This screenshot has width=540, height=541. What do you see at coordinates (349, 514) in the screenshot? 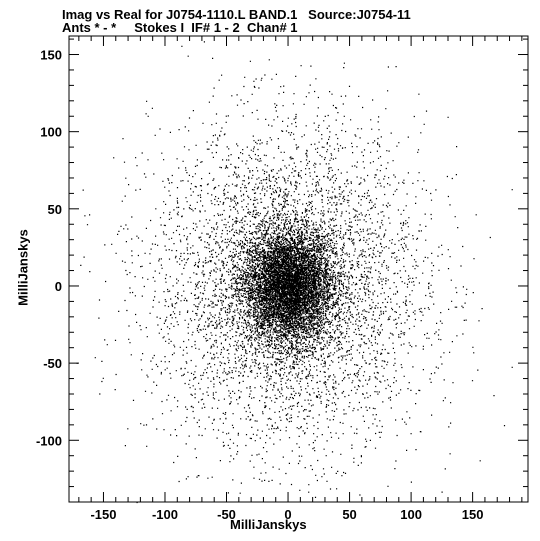
I see `x-tick-label: 50` at bounding box center [349, 514].